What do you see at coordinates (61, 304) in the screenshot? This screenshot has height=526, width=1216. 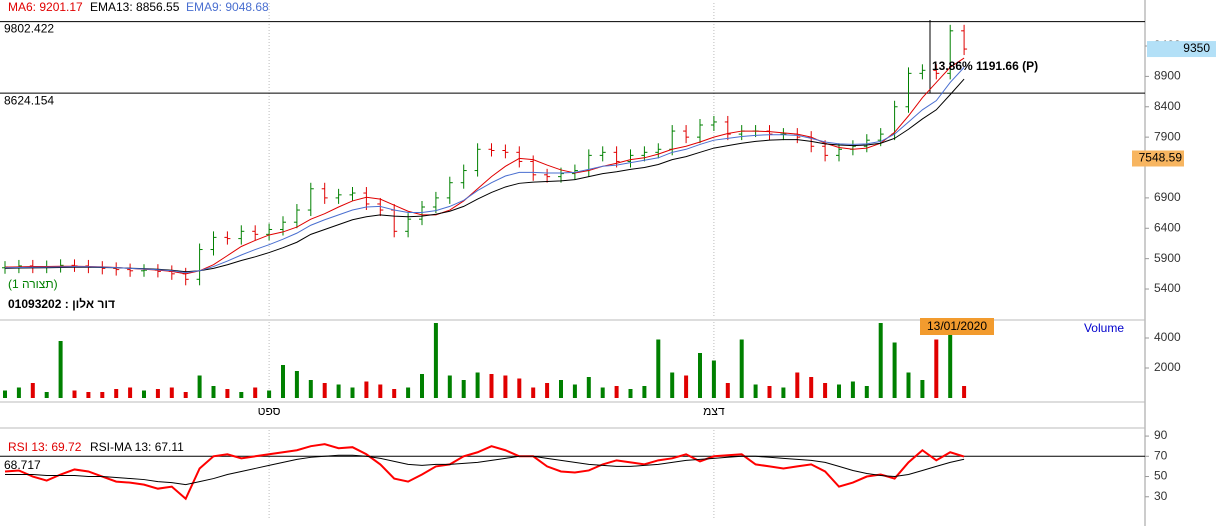 I see `chart-label: 01093202 : דור אלון` at bounding box center [61, 304].